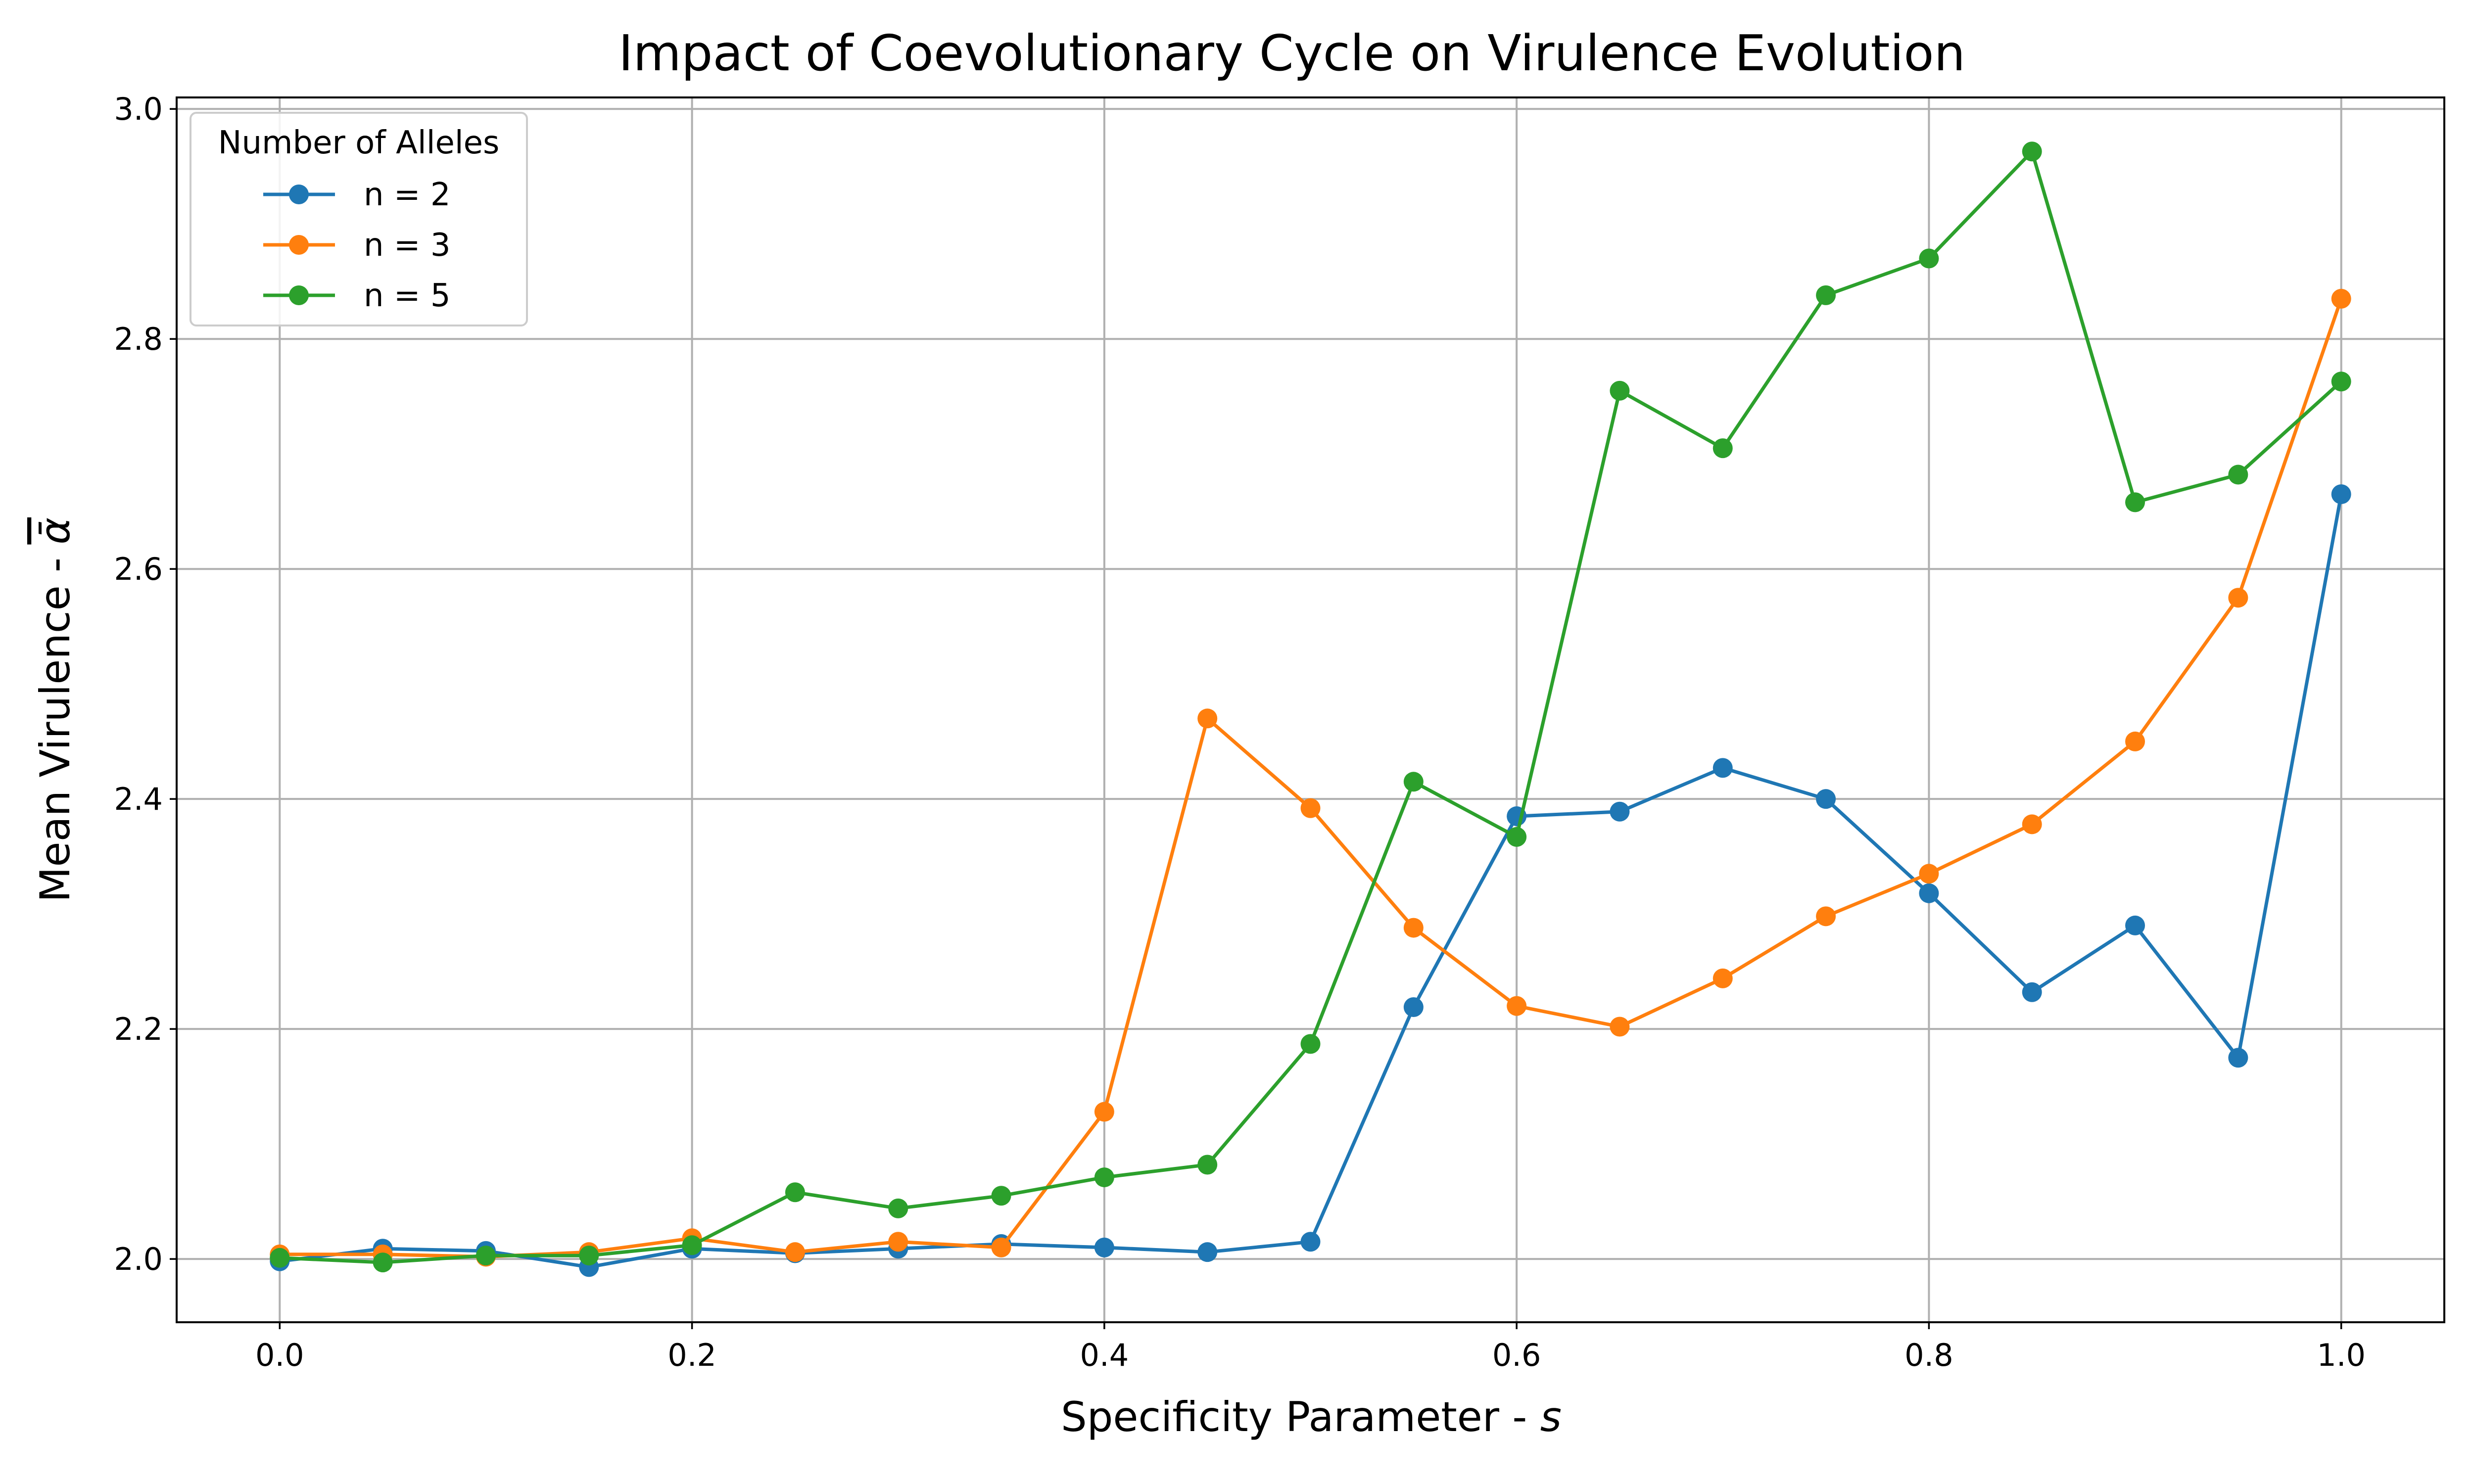 This screenshot has height=1484, width=2474. I want to click on y-tick-label: 2.0, so click(139, 1259).